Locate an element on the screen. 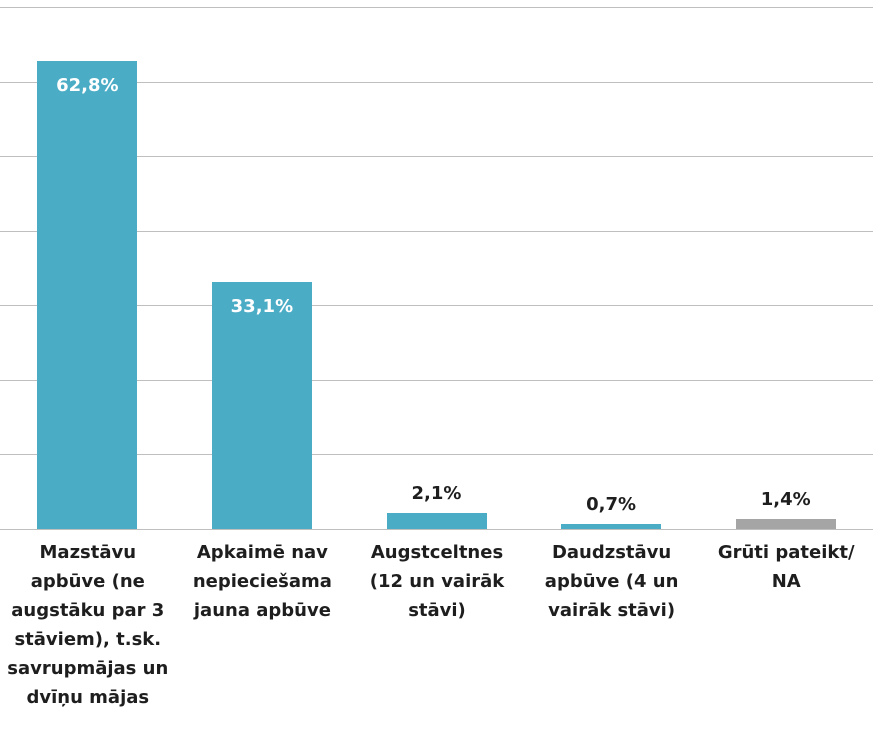  x-tick-label: Augstceltnes (12 un vairāk stāvi) is located at coordinates (437, 581).